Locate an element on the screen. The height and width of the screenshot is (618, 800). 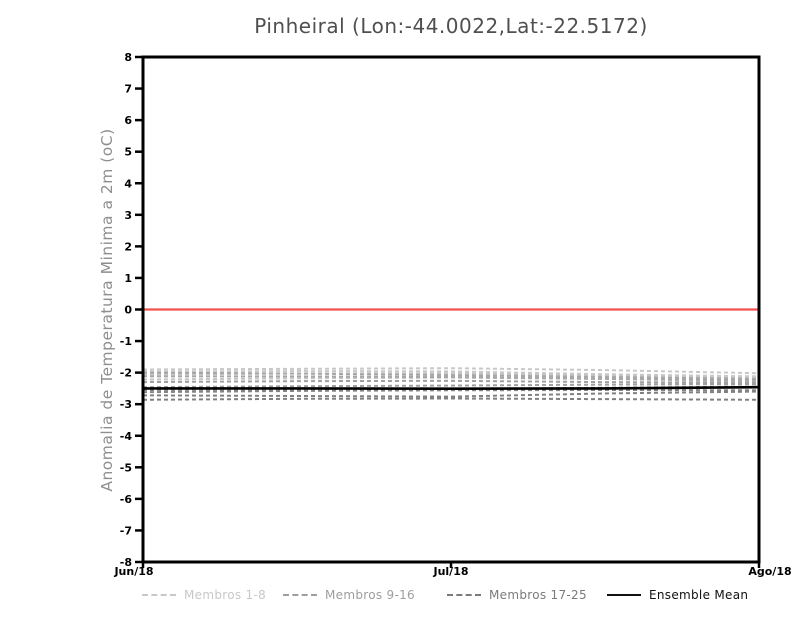
legend-item-membros-1-8: Membros 1-8 is located at coordinates (204, 595).